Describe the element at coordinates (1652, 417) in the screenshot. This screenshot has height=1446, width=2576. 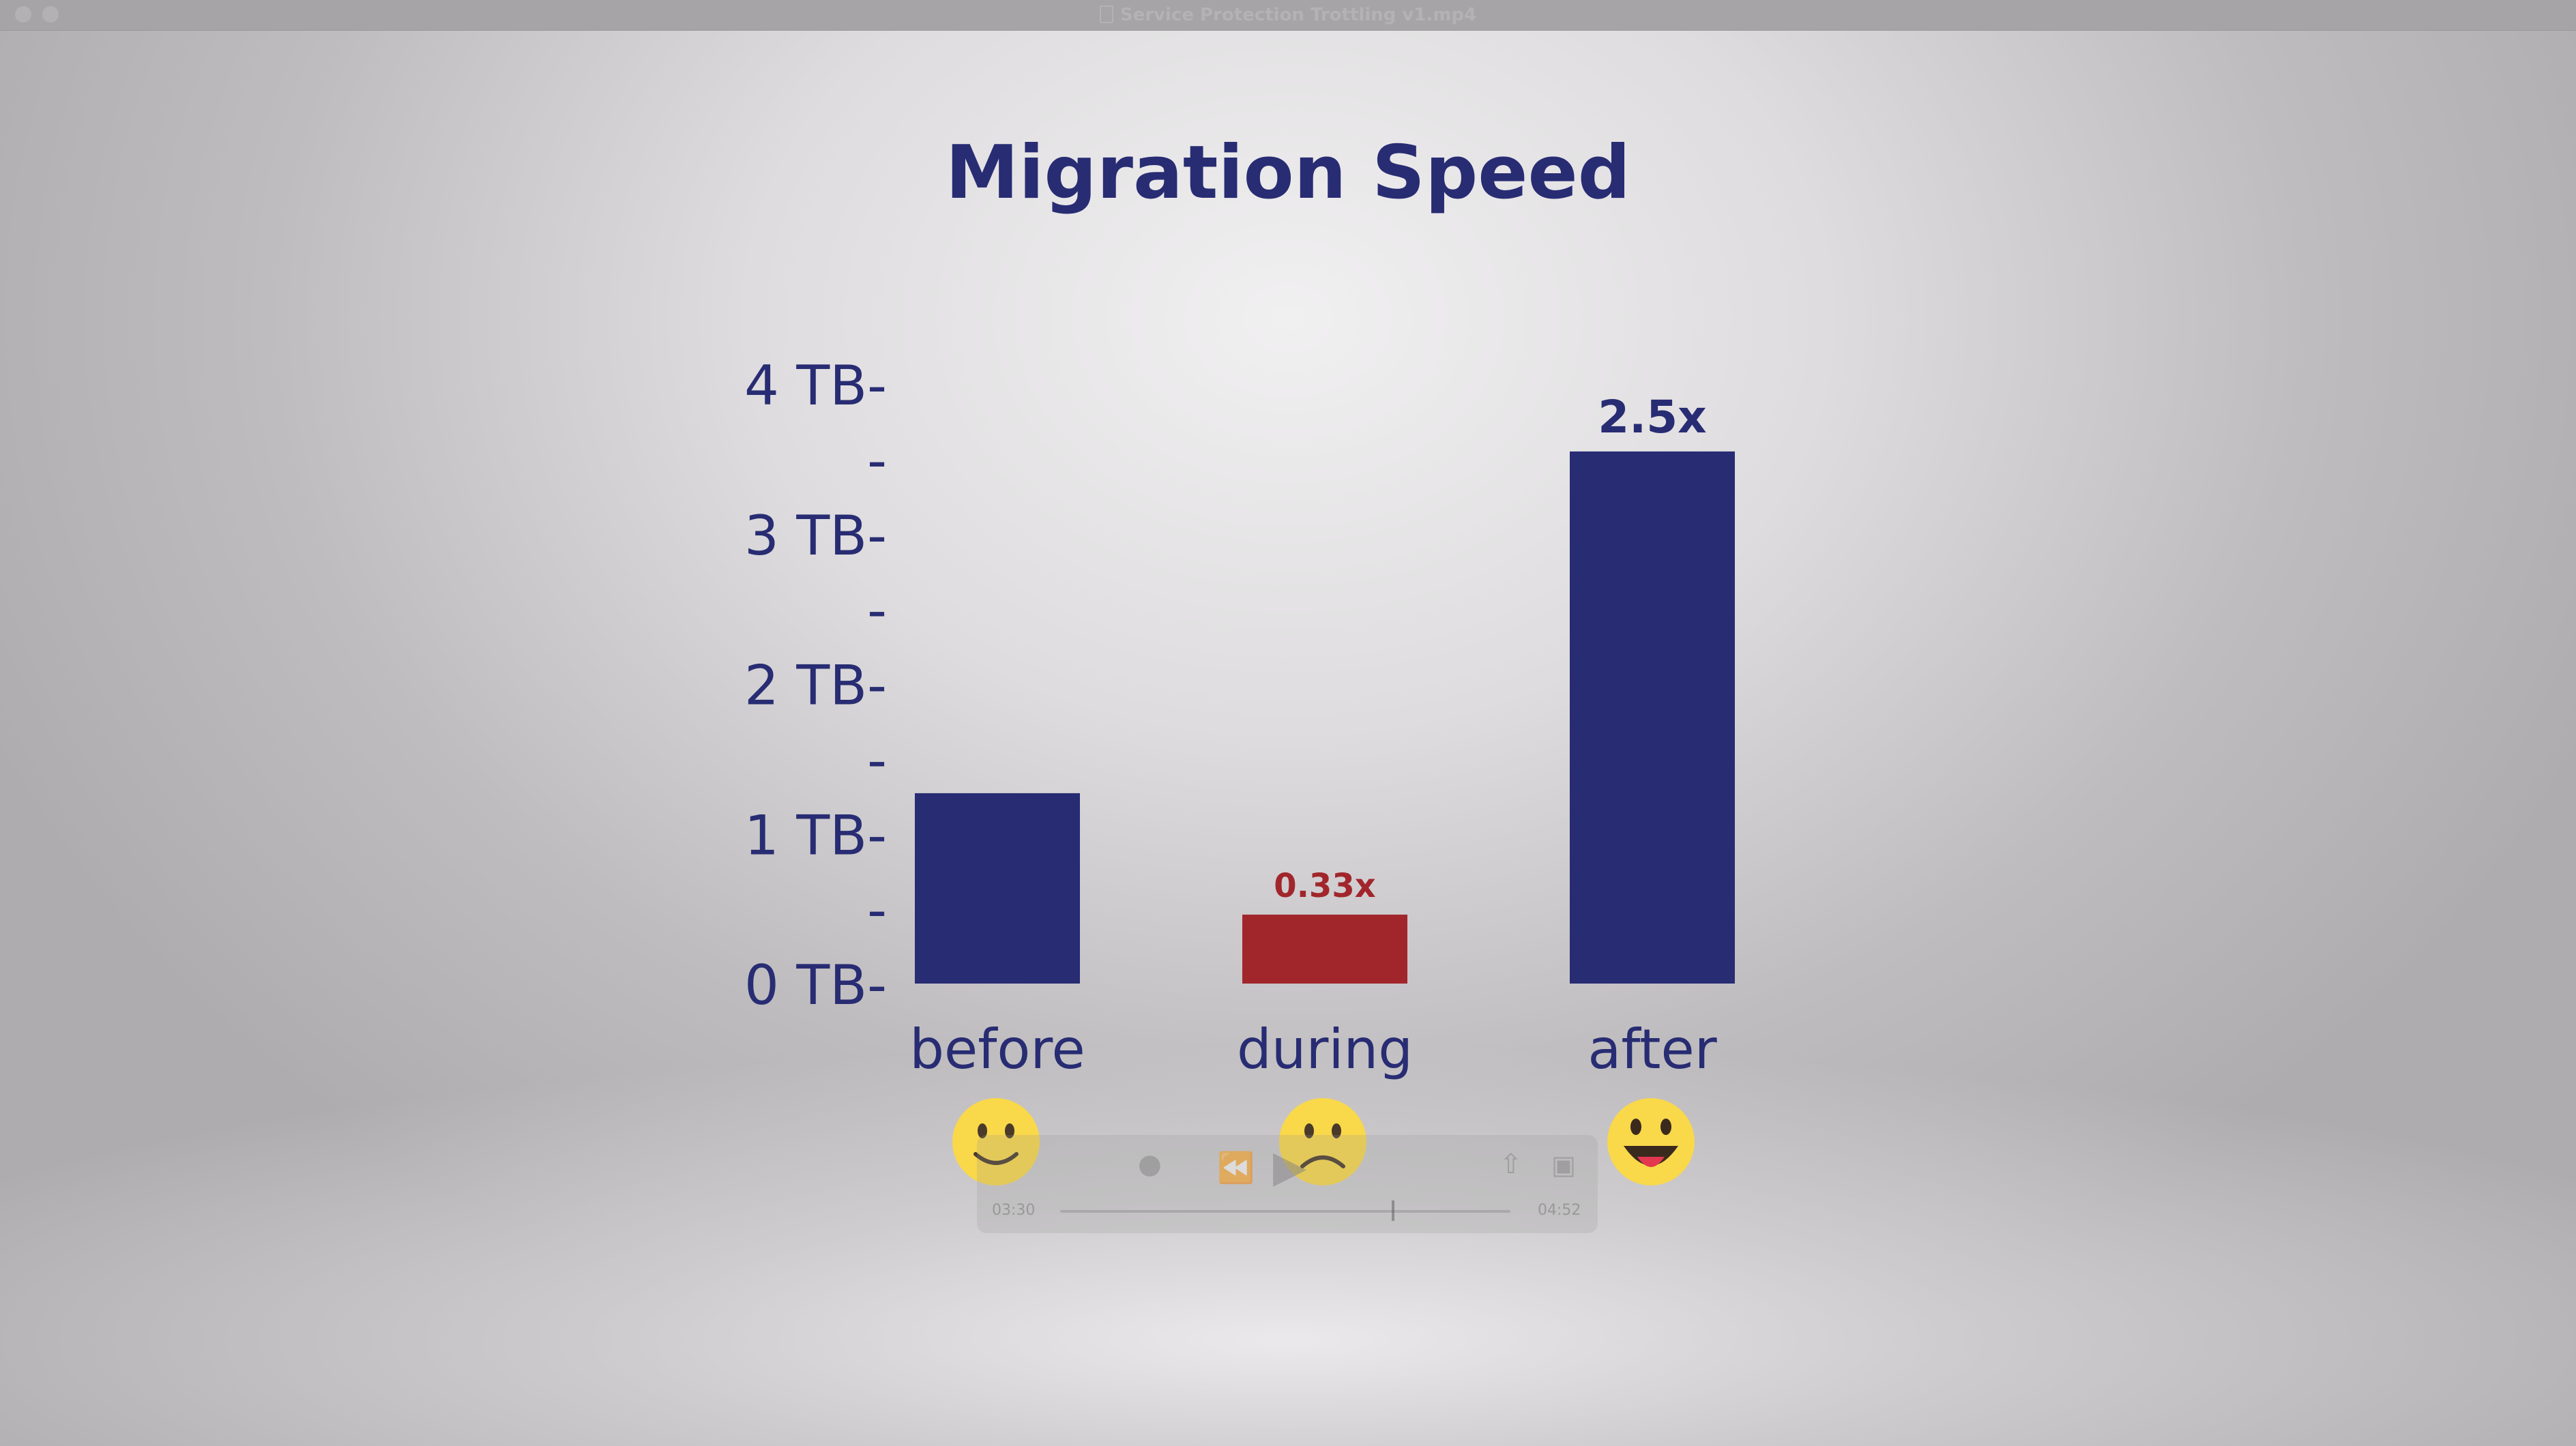
I see `data-label-after: 2.5x` at that location.